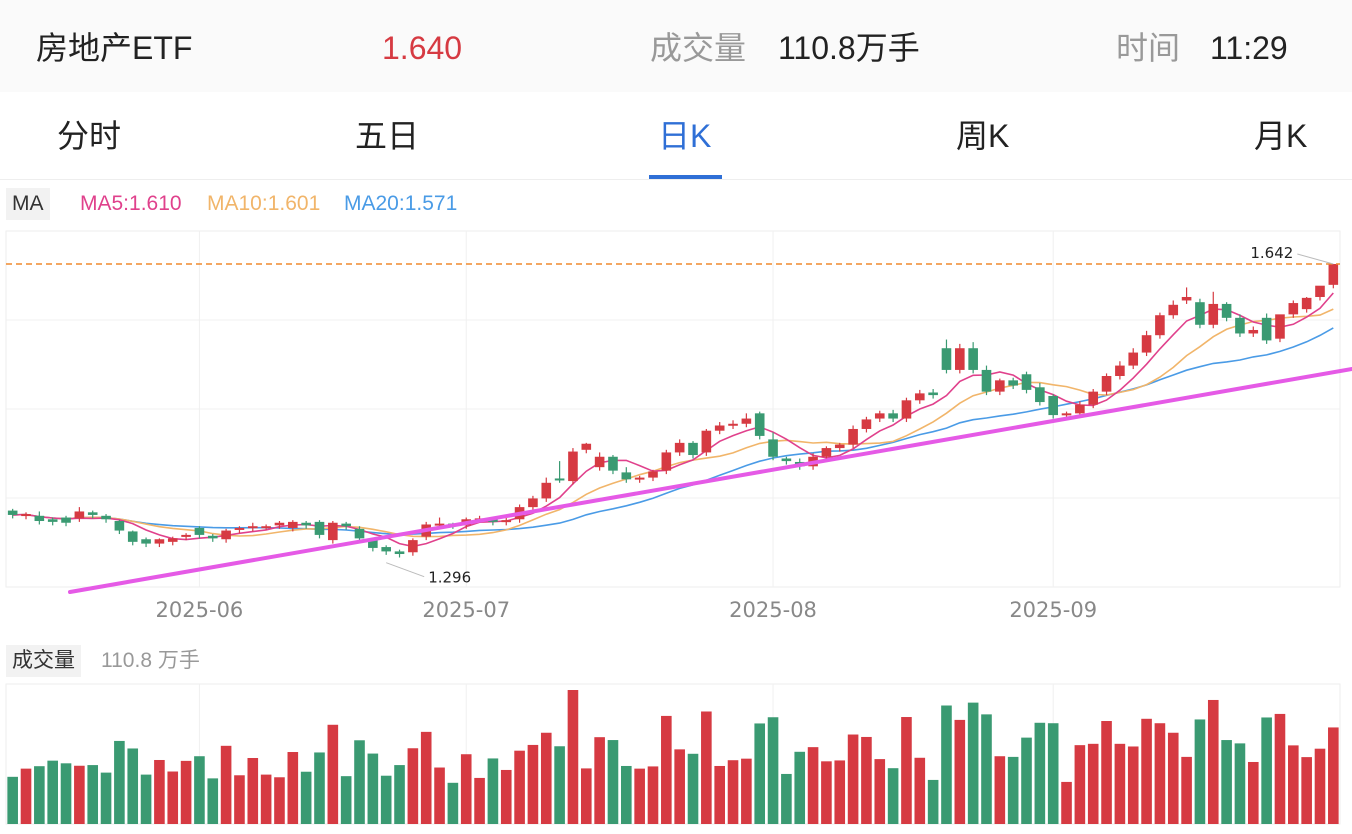 The image size is (1352, 834). What do you see at coordinates (114, 48) in the screenshot?
I see `security-name: 房地产ETF` at bounding box center [114, 48].